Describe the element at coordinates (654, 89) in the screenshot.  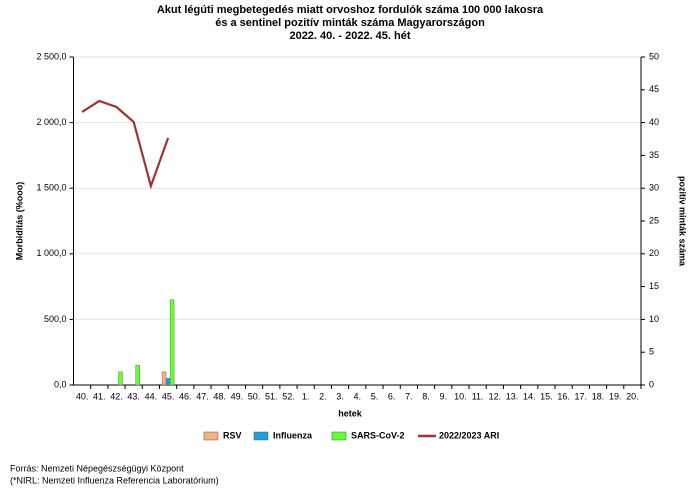
I see `y2-tick-label: 45` at that location.